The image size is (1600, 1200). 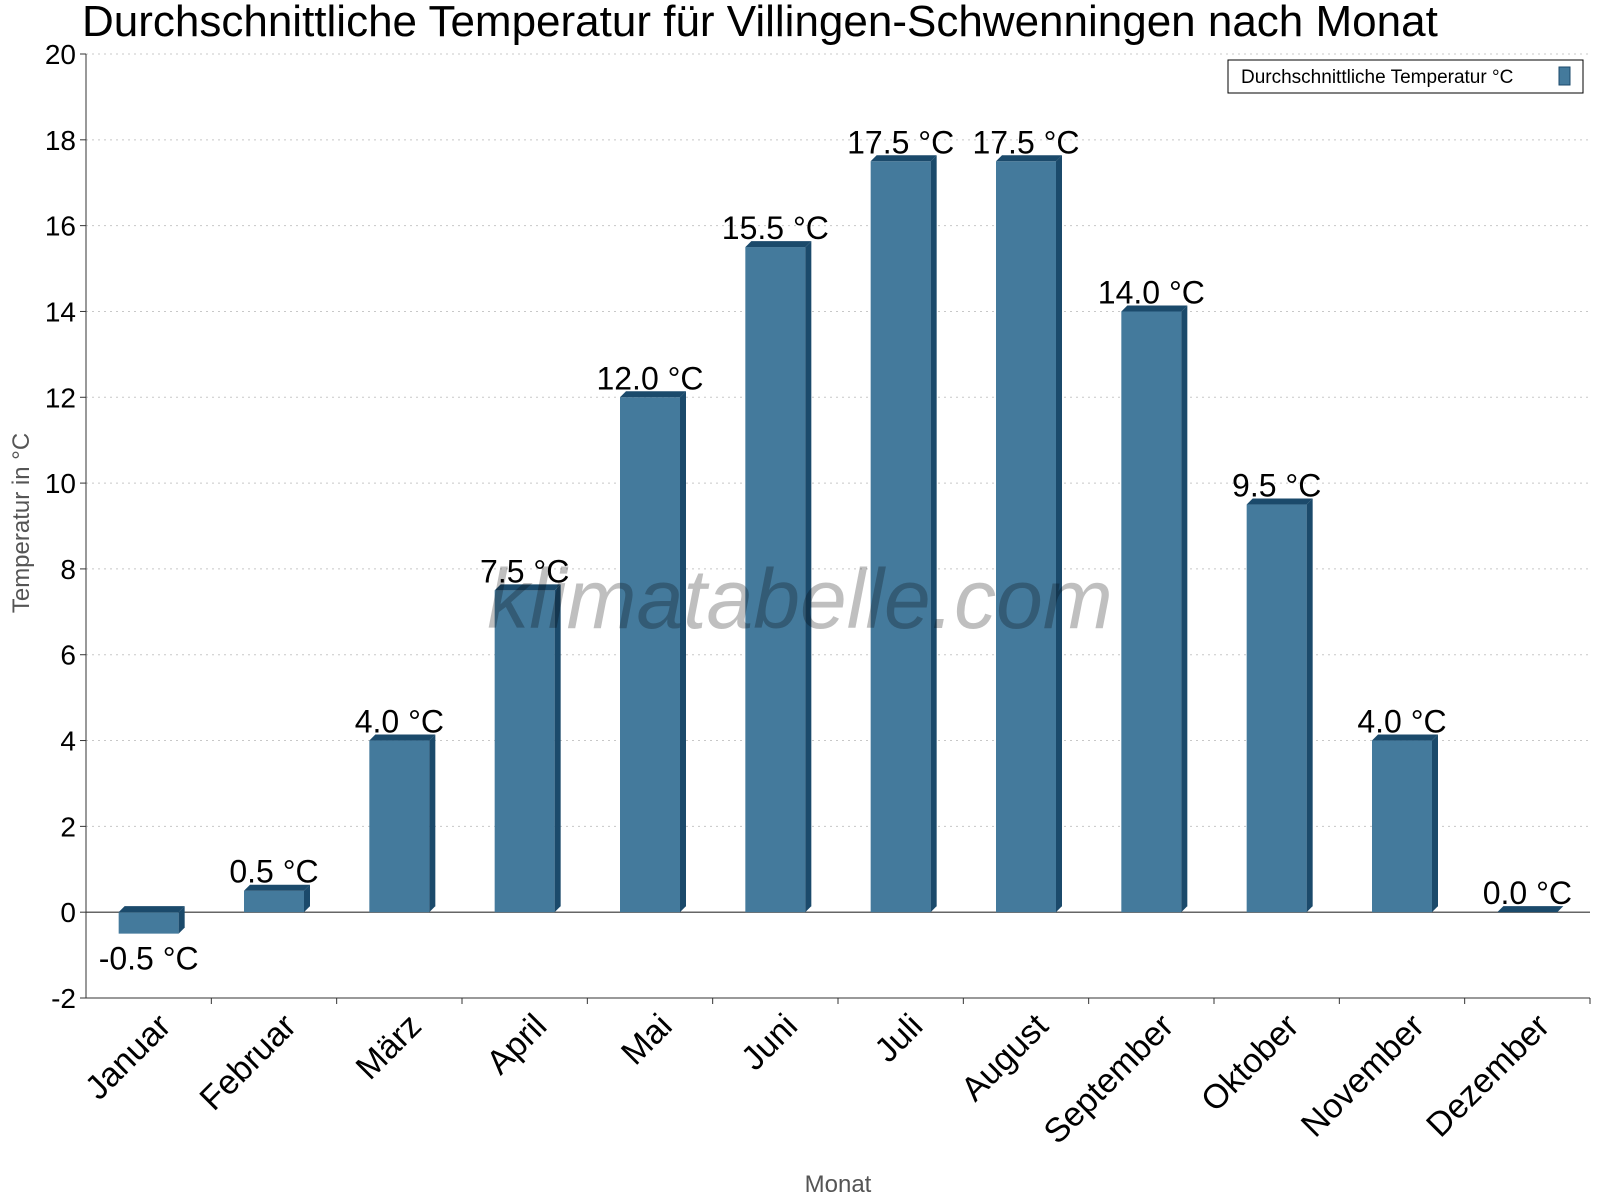 I want to click on x-tick-label: Juni, so click(x=769, y=1042).